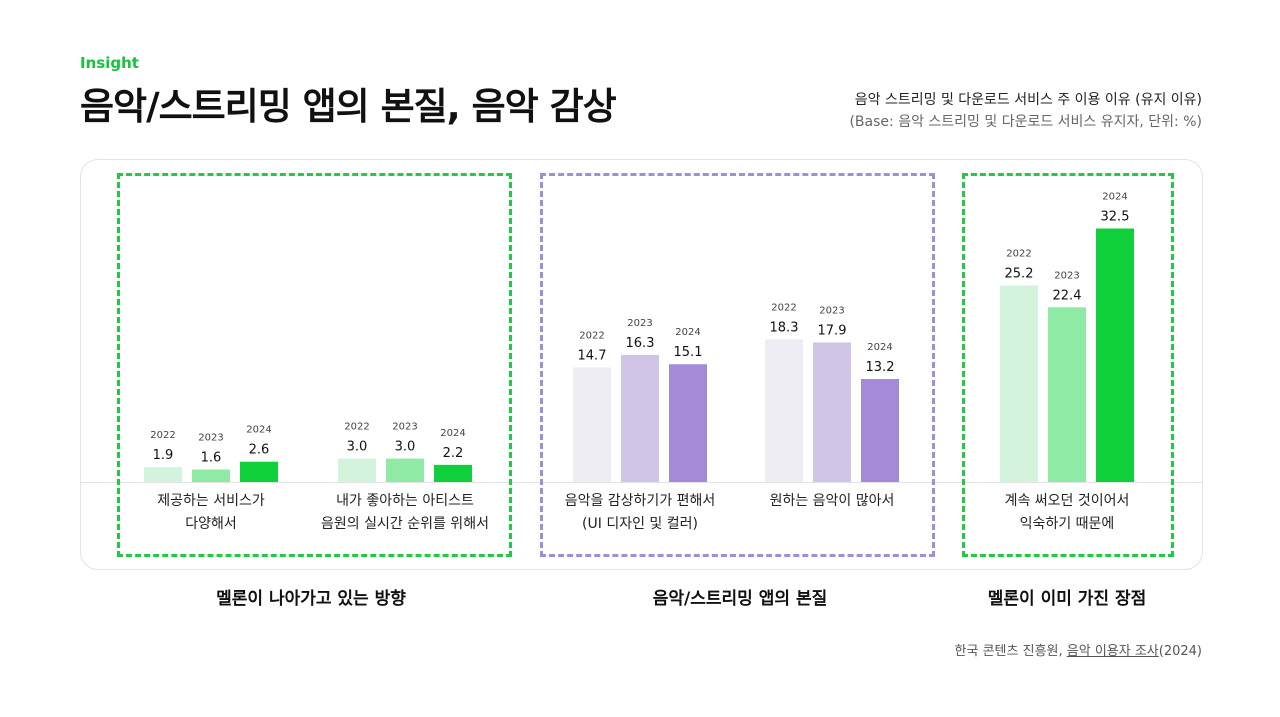 Image resolution: width=1280 pixels, height=717 pixels. What do you see at coordinates (783, 307) in the screenshot?
I see `year-label-3-2022: 2022` at bounding box center [783, 307].